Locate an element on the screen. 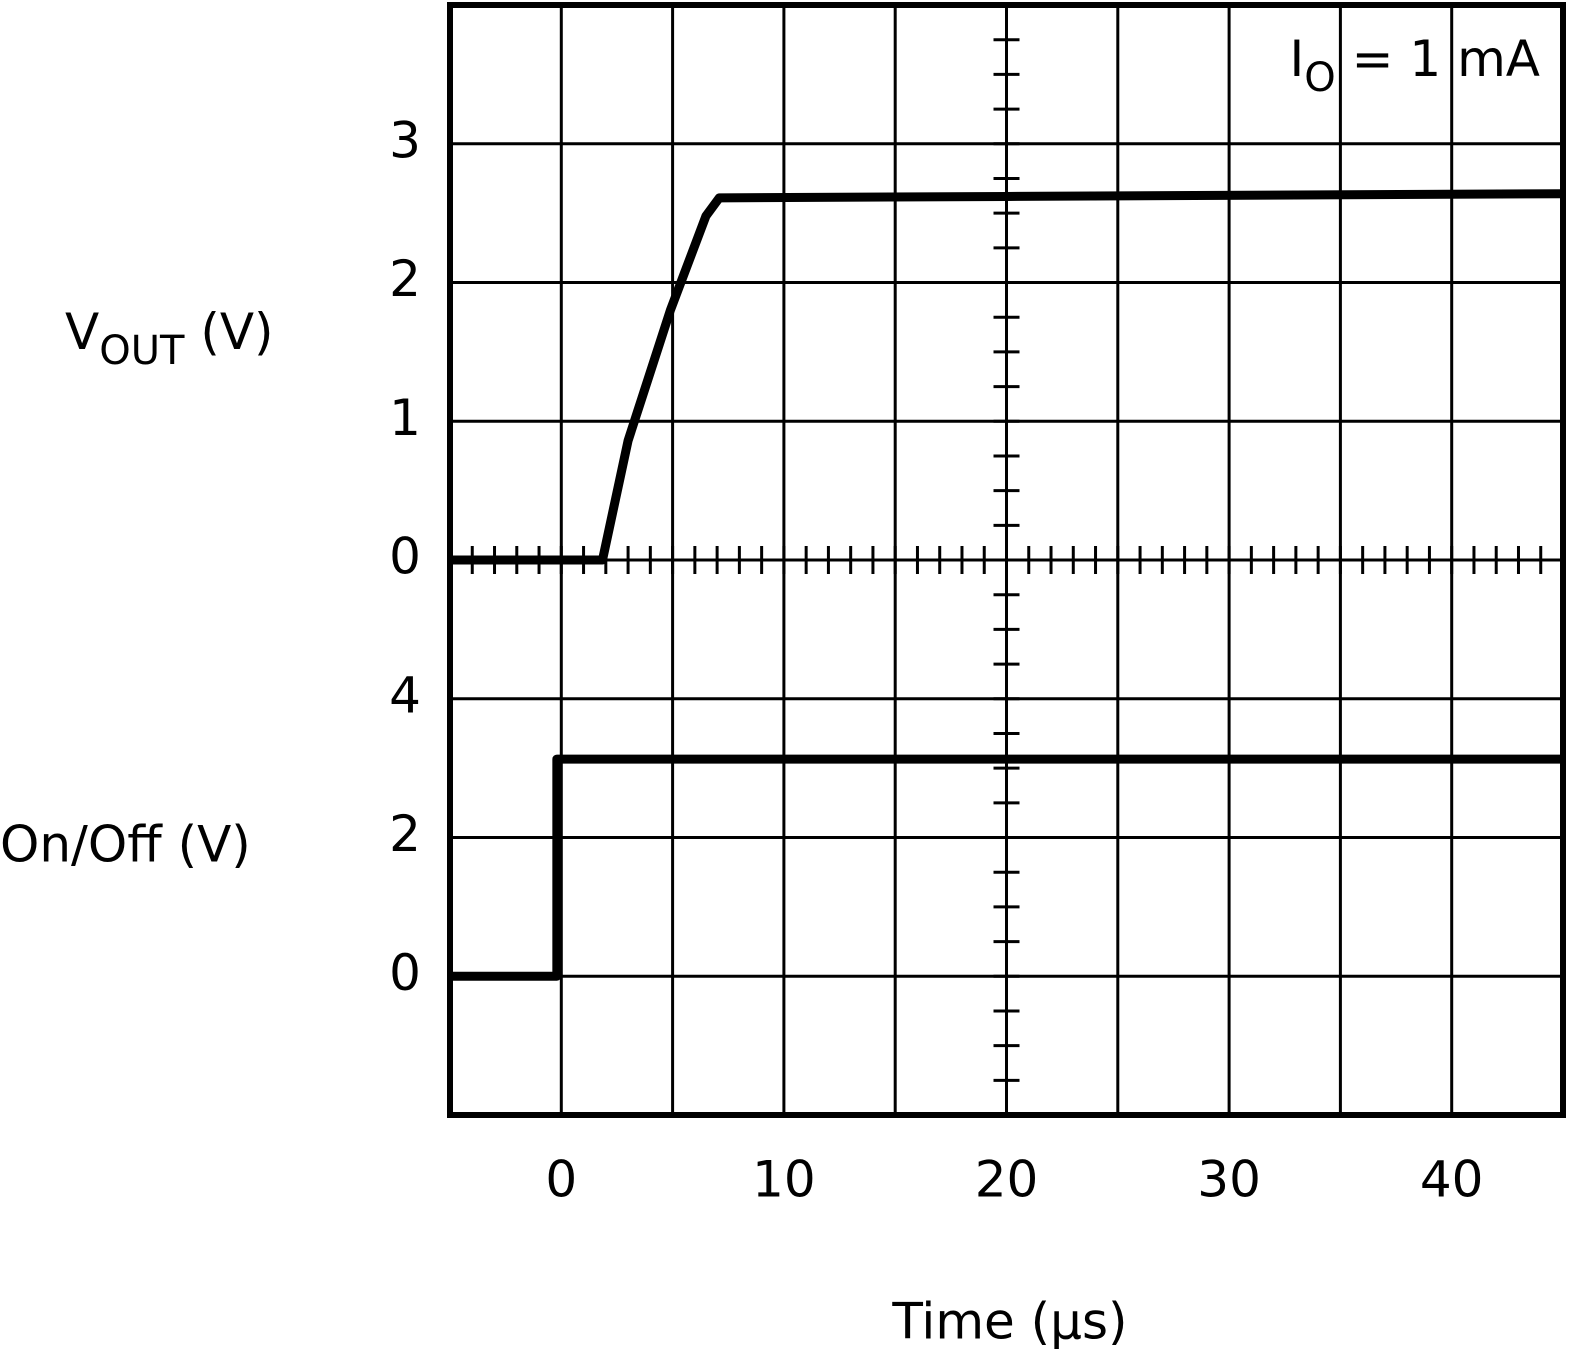  y-axis-label-main: V is located at coordinates (82, 332).